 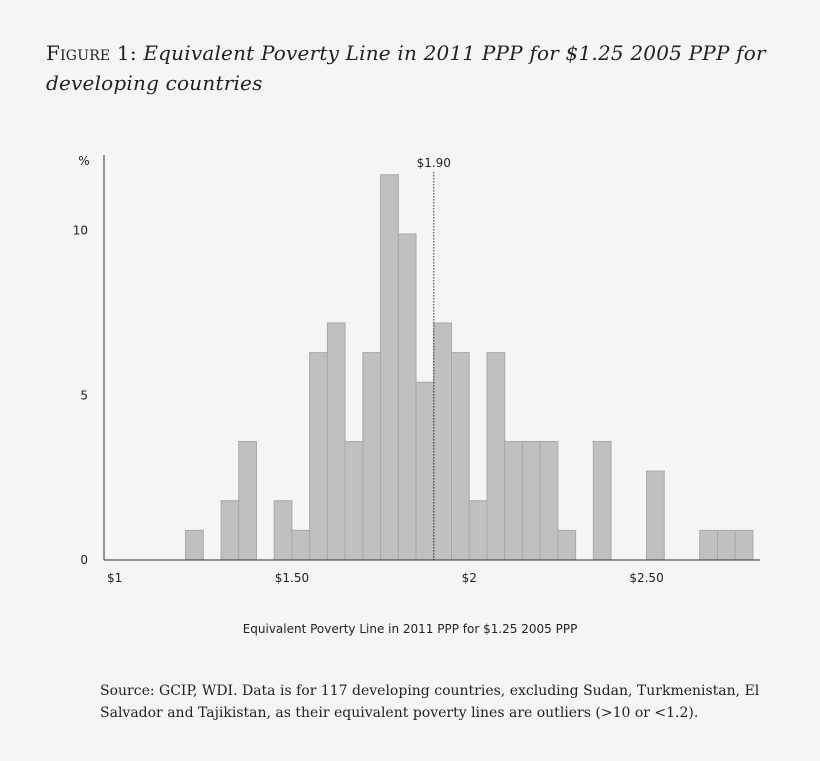 I want to click on figure-label: Figure 1:, so click(x=91, y=53).